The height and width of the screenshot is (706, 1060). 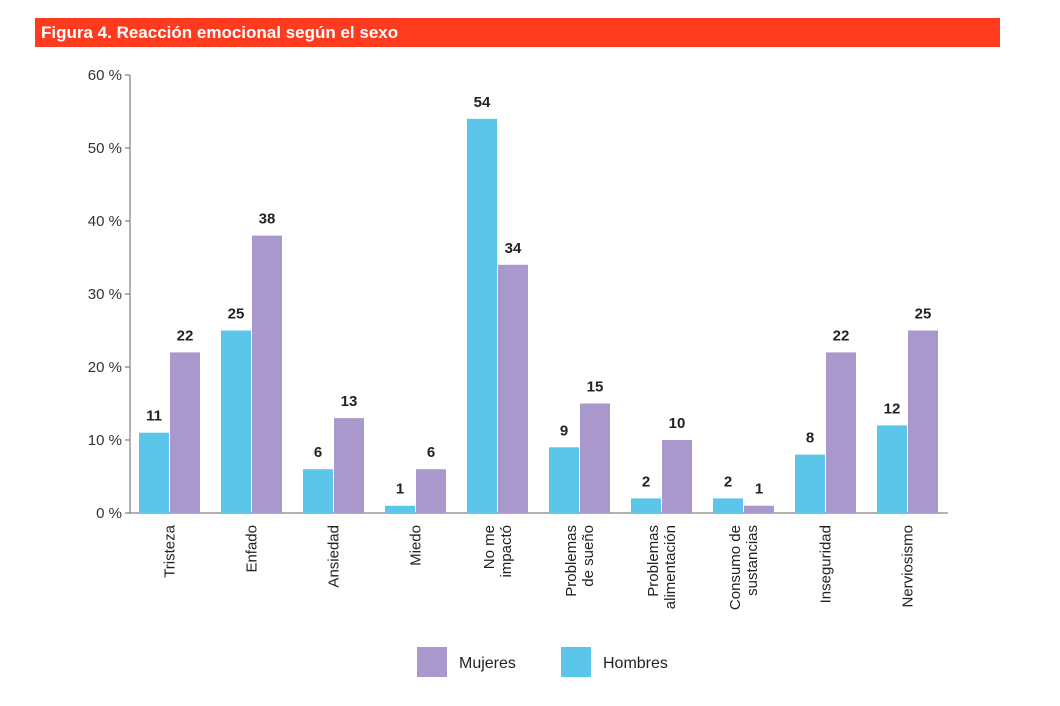 What do you see at coordinates (595, 387) in the screenshot?
I see `data-label: 15` at bounding box center [595, 387].